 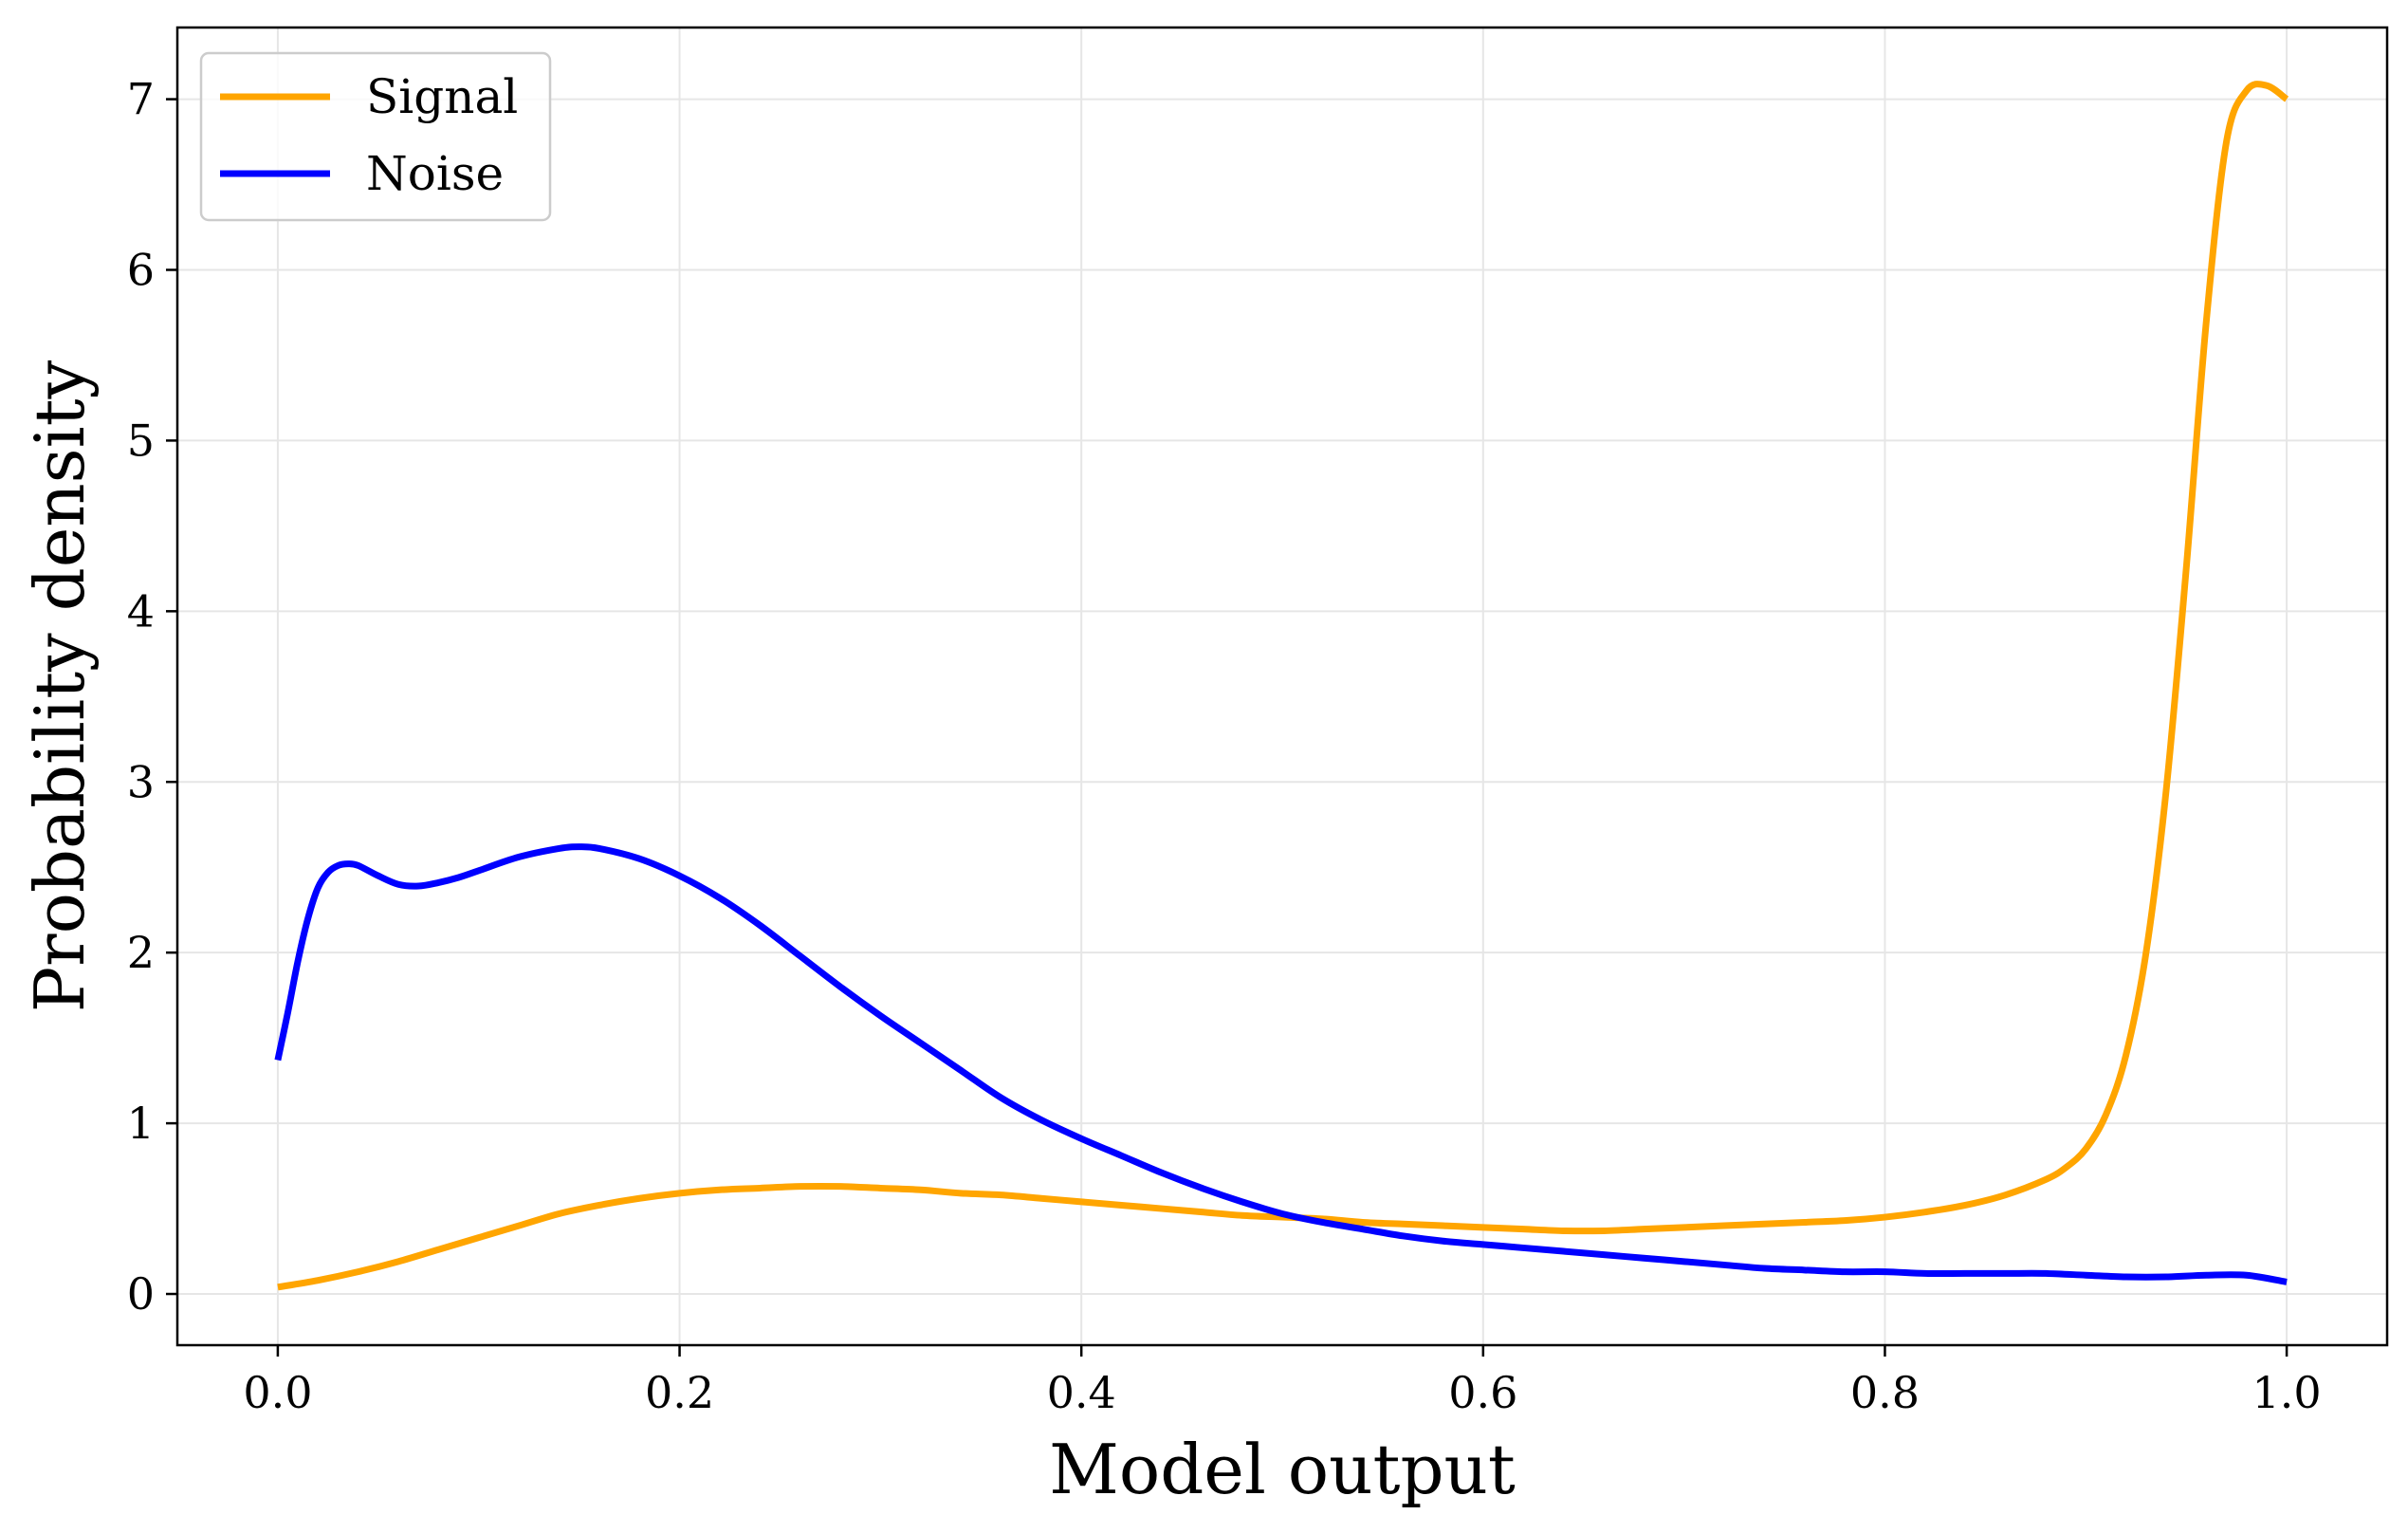 I want to click on y-tick-label: 4, so click(x=141, y=611).